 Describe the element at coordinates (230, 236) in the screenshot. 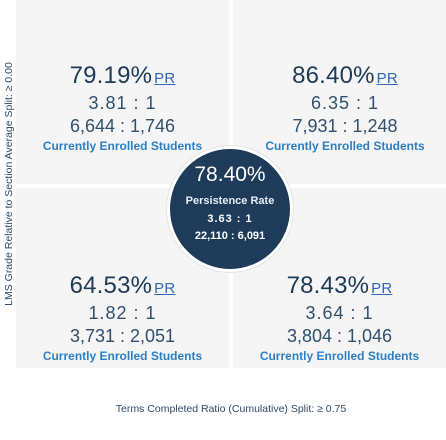

I see `overall-counts: 22,110 : 6,091` at that location.